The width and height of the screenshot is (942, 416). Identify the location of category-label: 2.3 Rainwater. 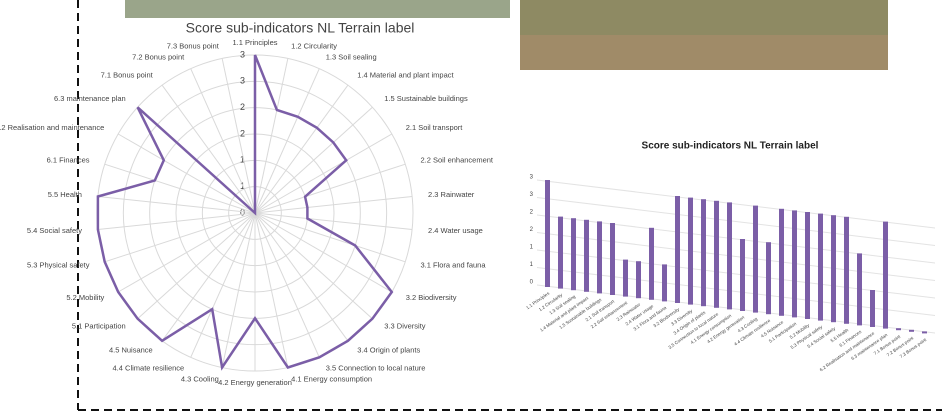
(451, 194).